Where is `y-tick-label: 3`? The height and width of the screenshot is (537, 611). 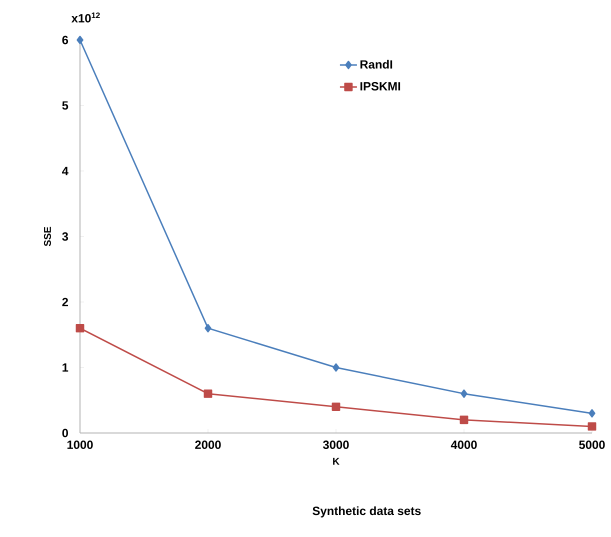 y-tick-label: 3 is located at coordinates (65, 236).